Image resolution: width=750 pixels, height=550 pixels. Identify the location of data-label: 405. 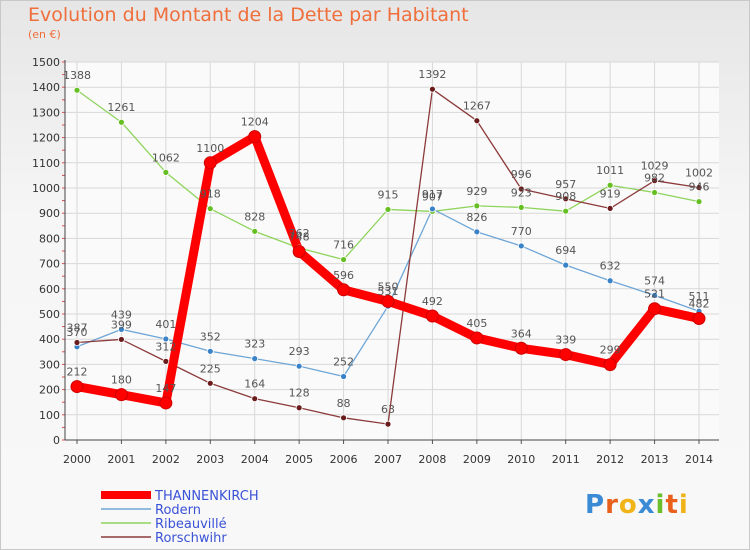
(476, 323).